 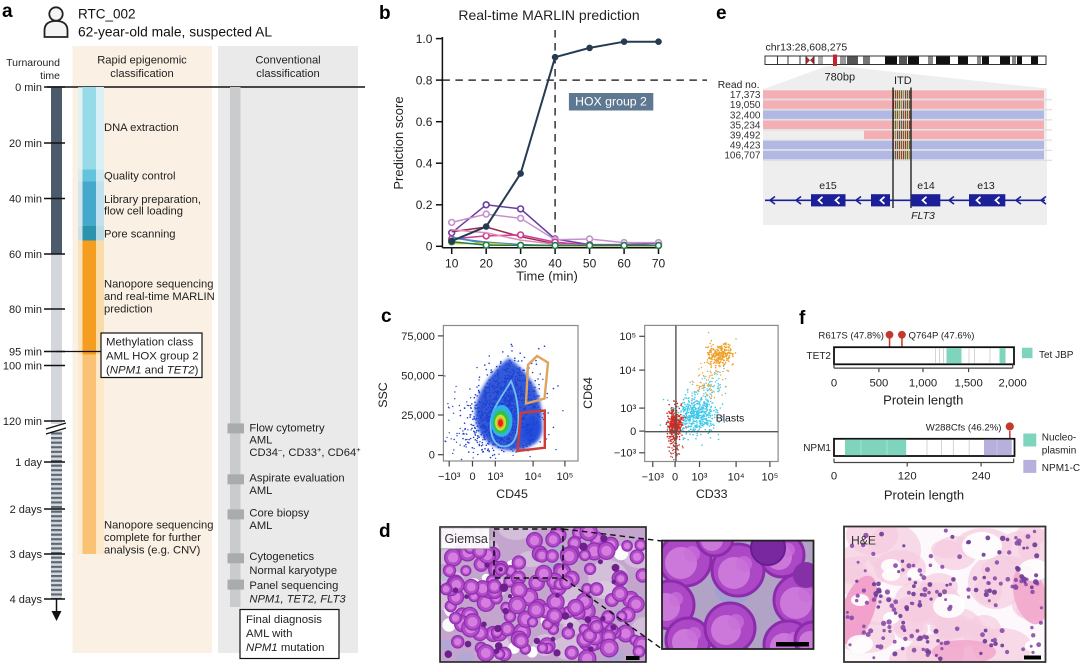 What do you see at coordinates (590, 264) in the screenshot?
I see `svg-text: 50` at bounding box center [590, 264].